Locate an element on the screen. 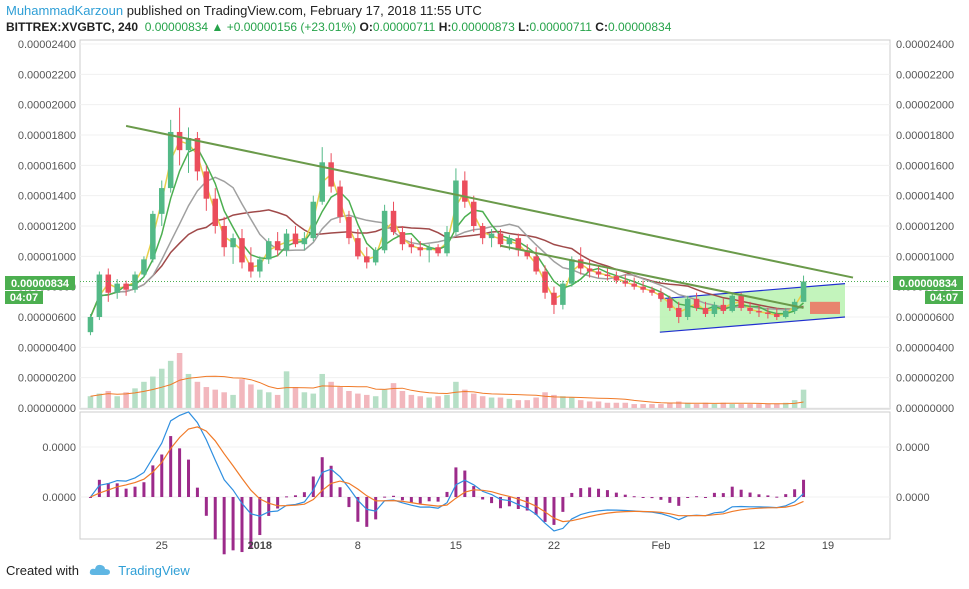 Image resolution: width=969 pixels, height=589 pixels. right-price-tick: 0.00002200 is located at coordinates (925, 75).